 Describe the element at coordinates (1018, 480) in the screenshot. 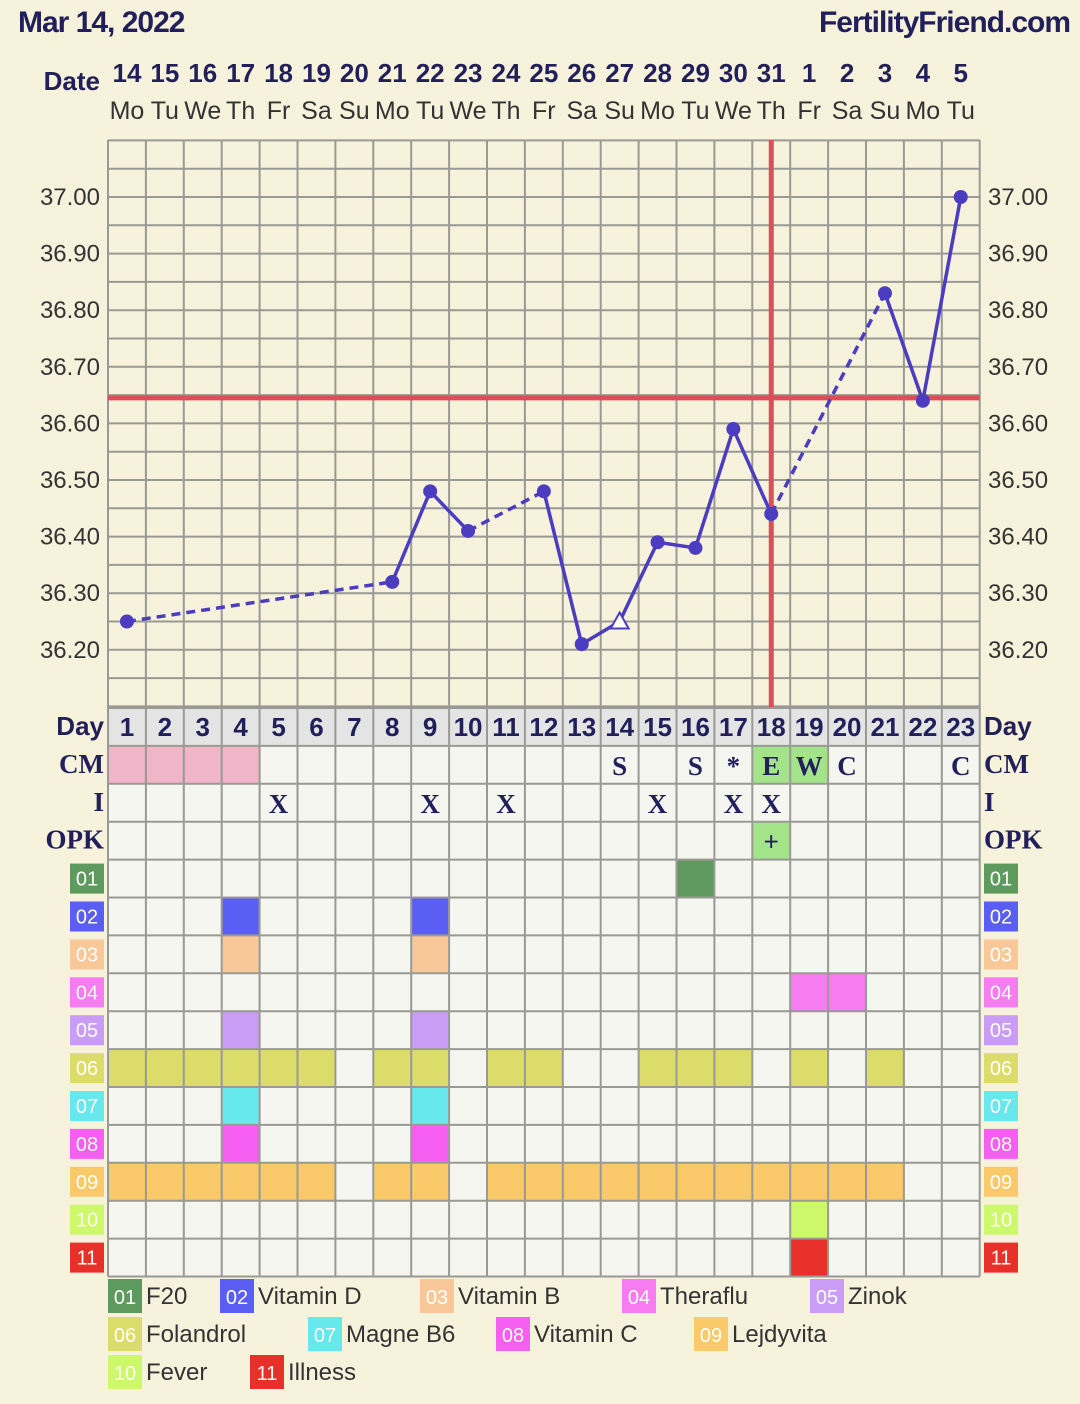

I see `y-tick-right: 36.50` at that location.